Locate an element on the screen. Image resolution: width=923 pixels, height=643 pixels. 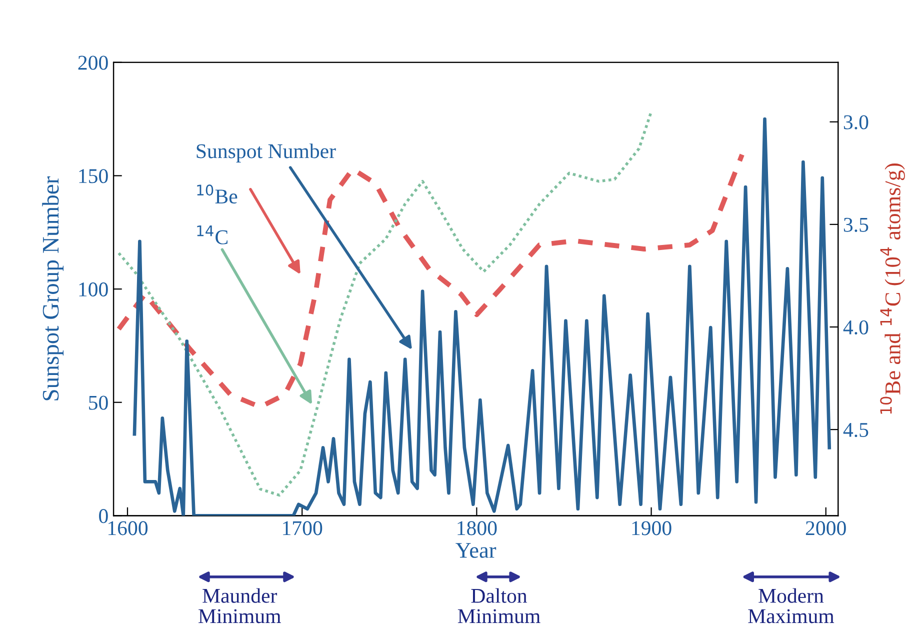
annotation: $^{10}$Be is located at coordinates (217, 194).